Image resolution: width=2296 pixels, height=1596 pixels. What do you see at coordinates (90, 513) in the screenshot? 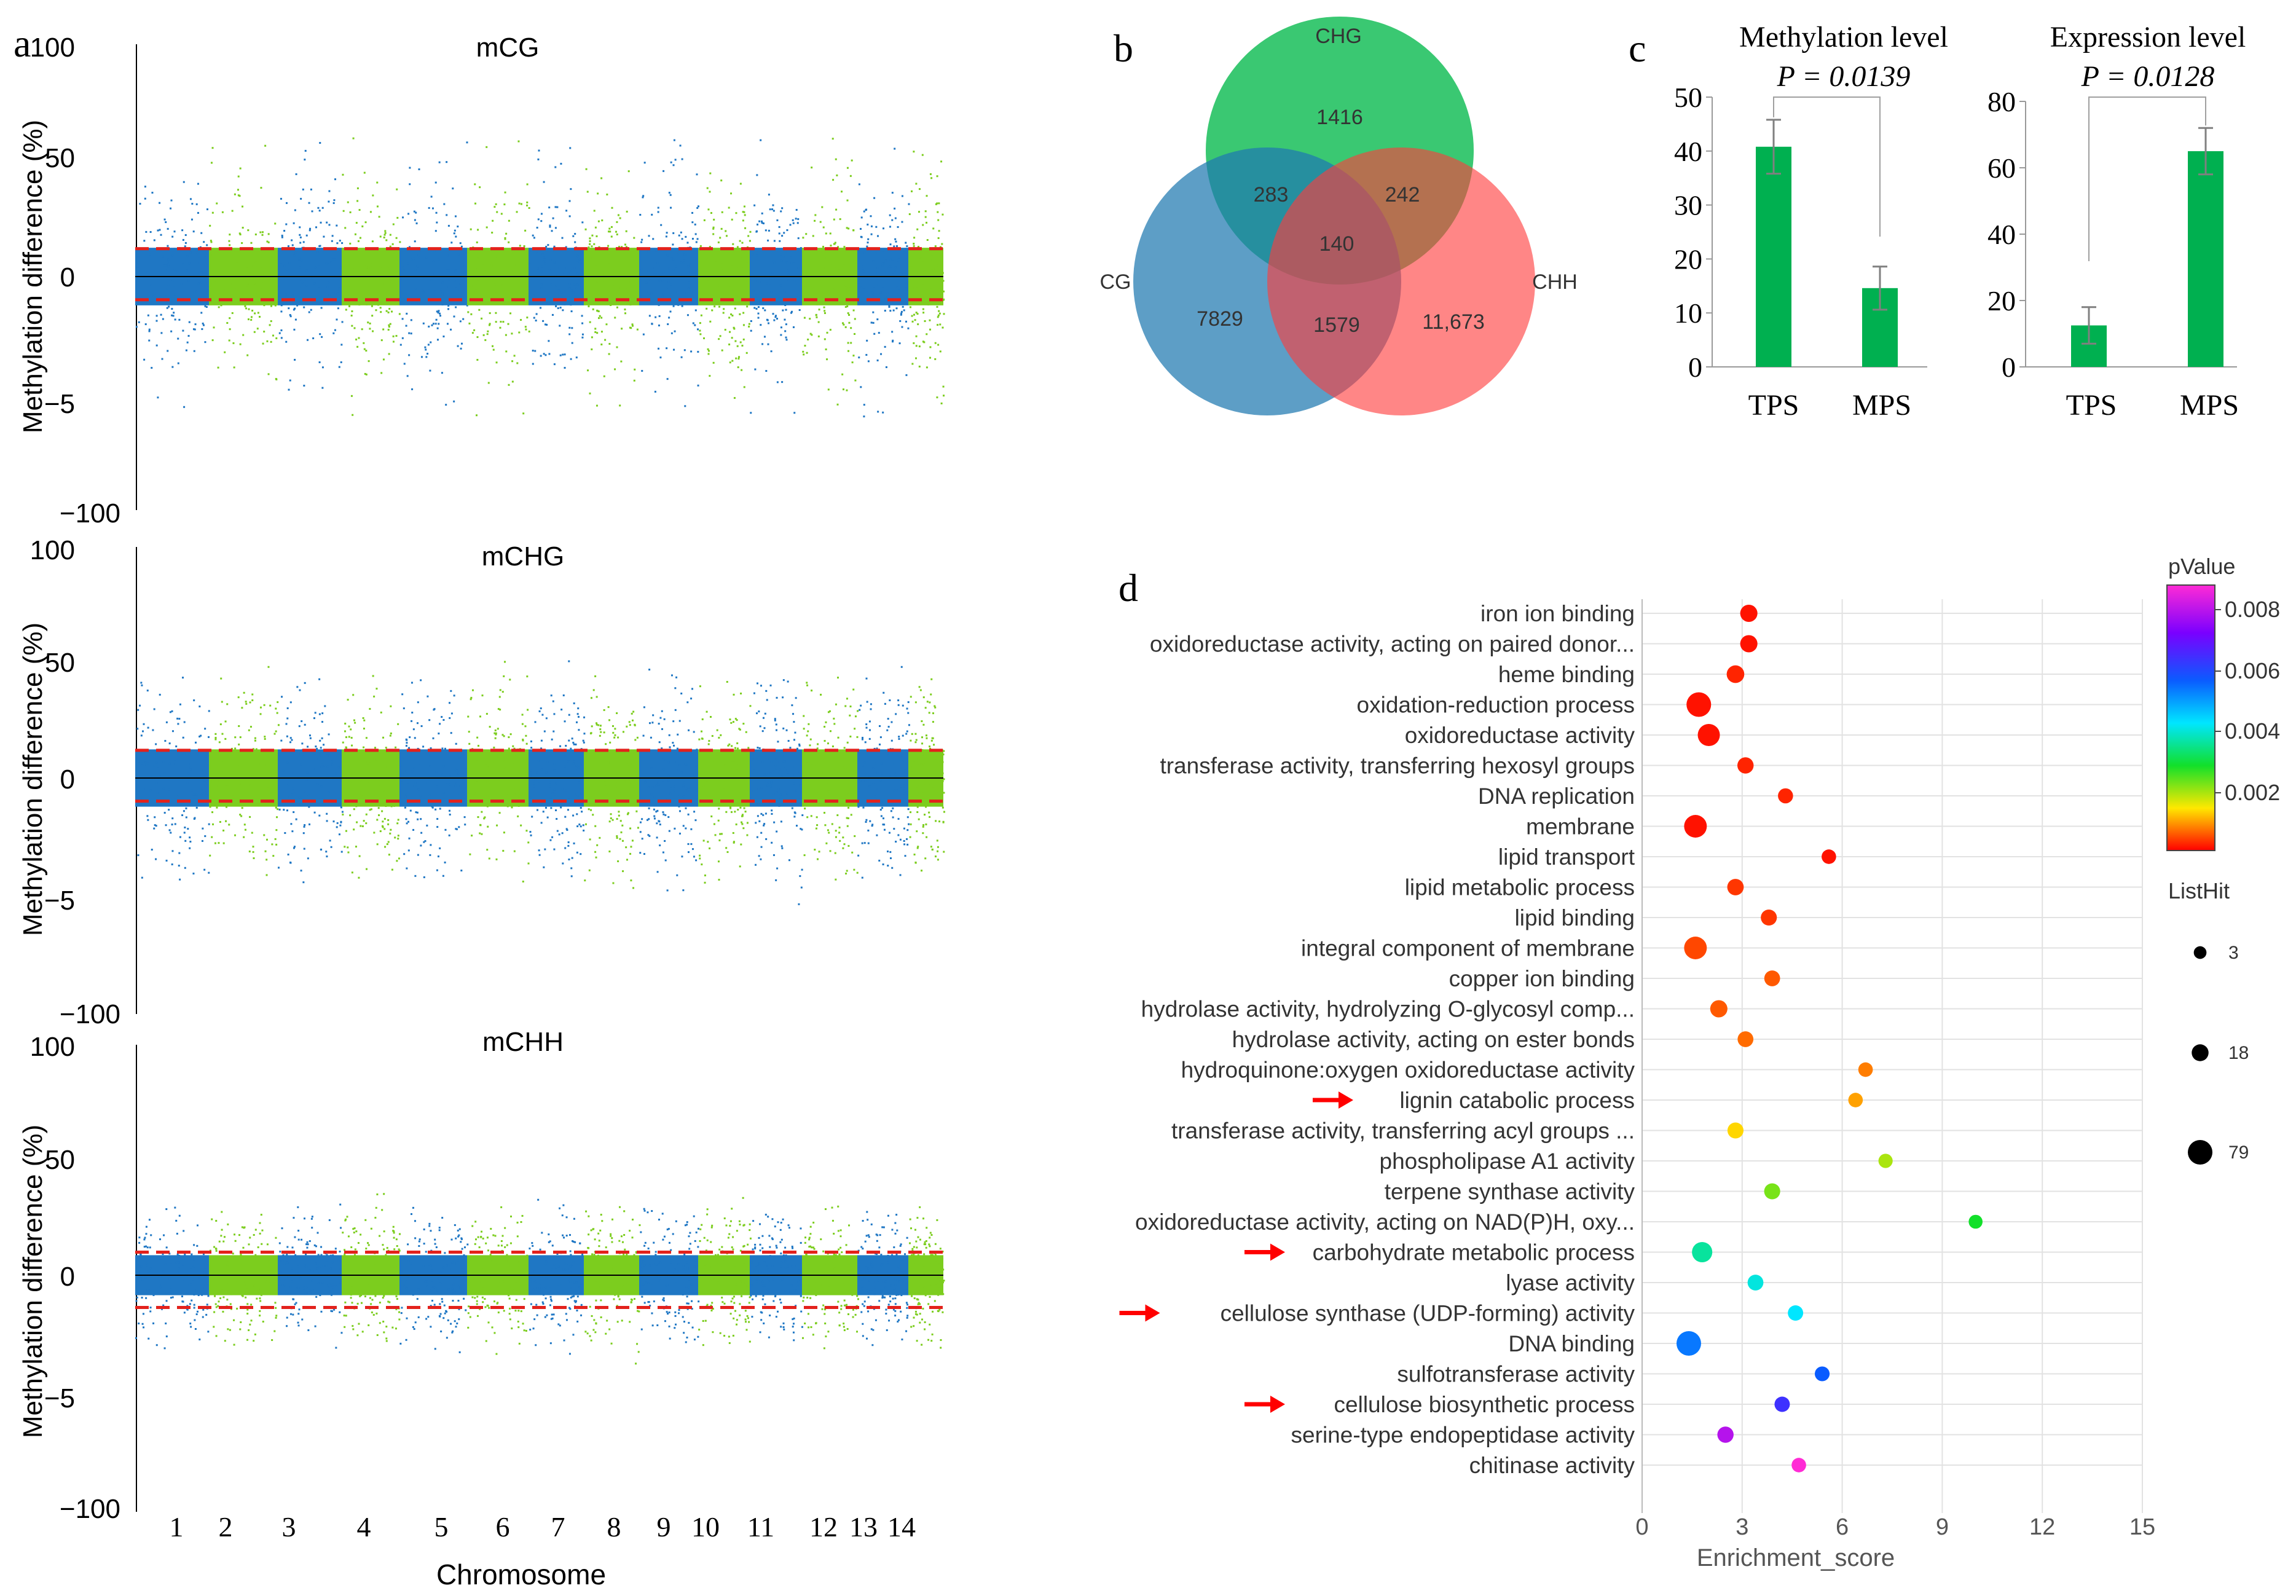
I see `y-tick-label: −100` at bounding box center [90, 513].